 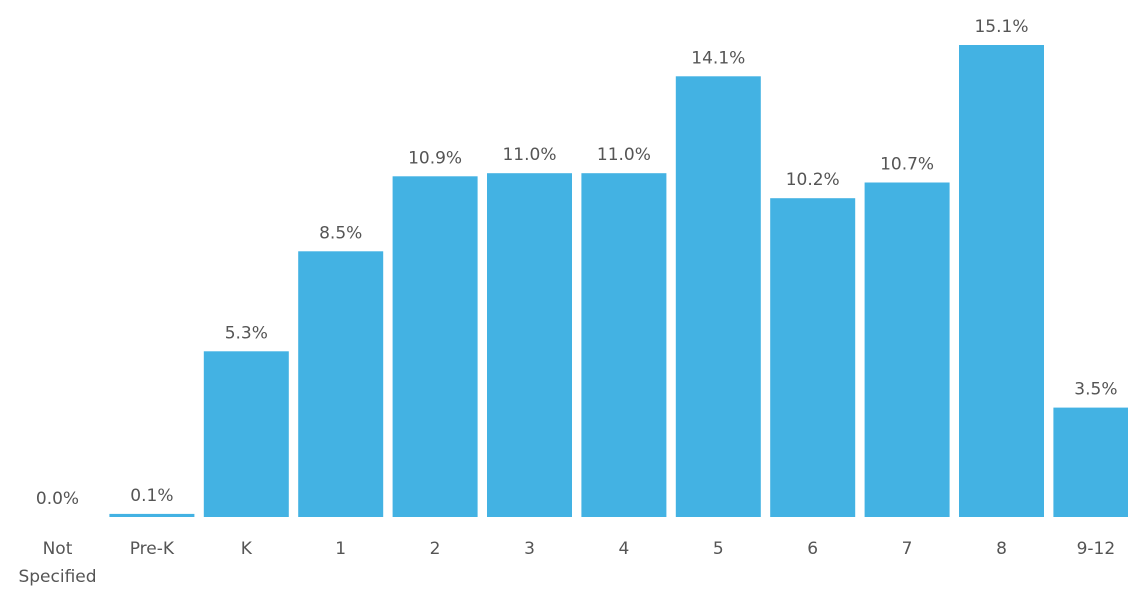 I want to click on category-label-2: K, so click(x=247, y=549).